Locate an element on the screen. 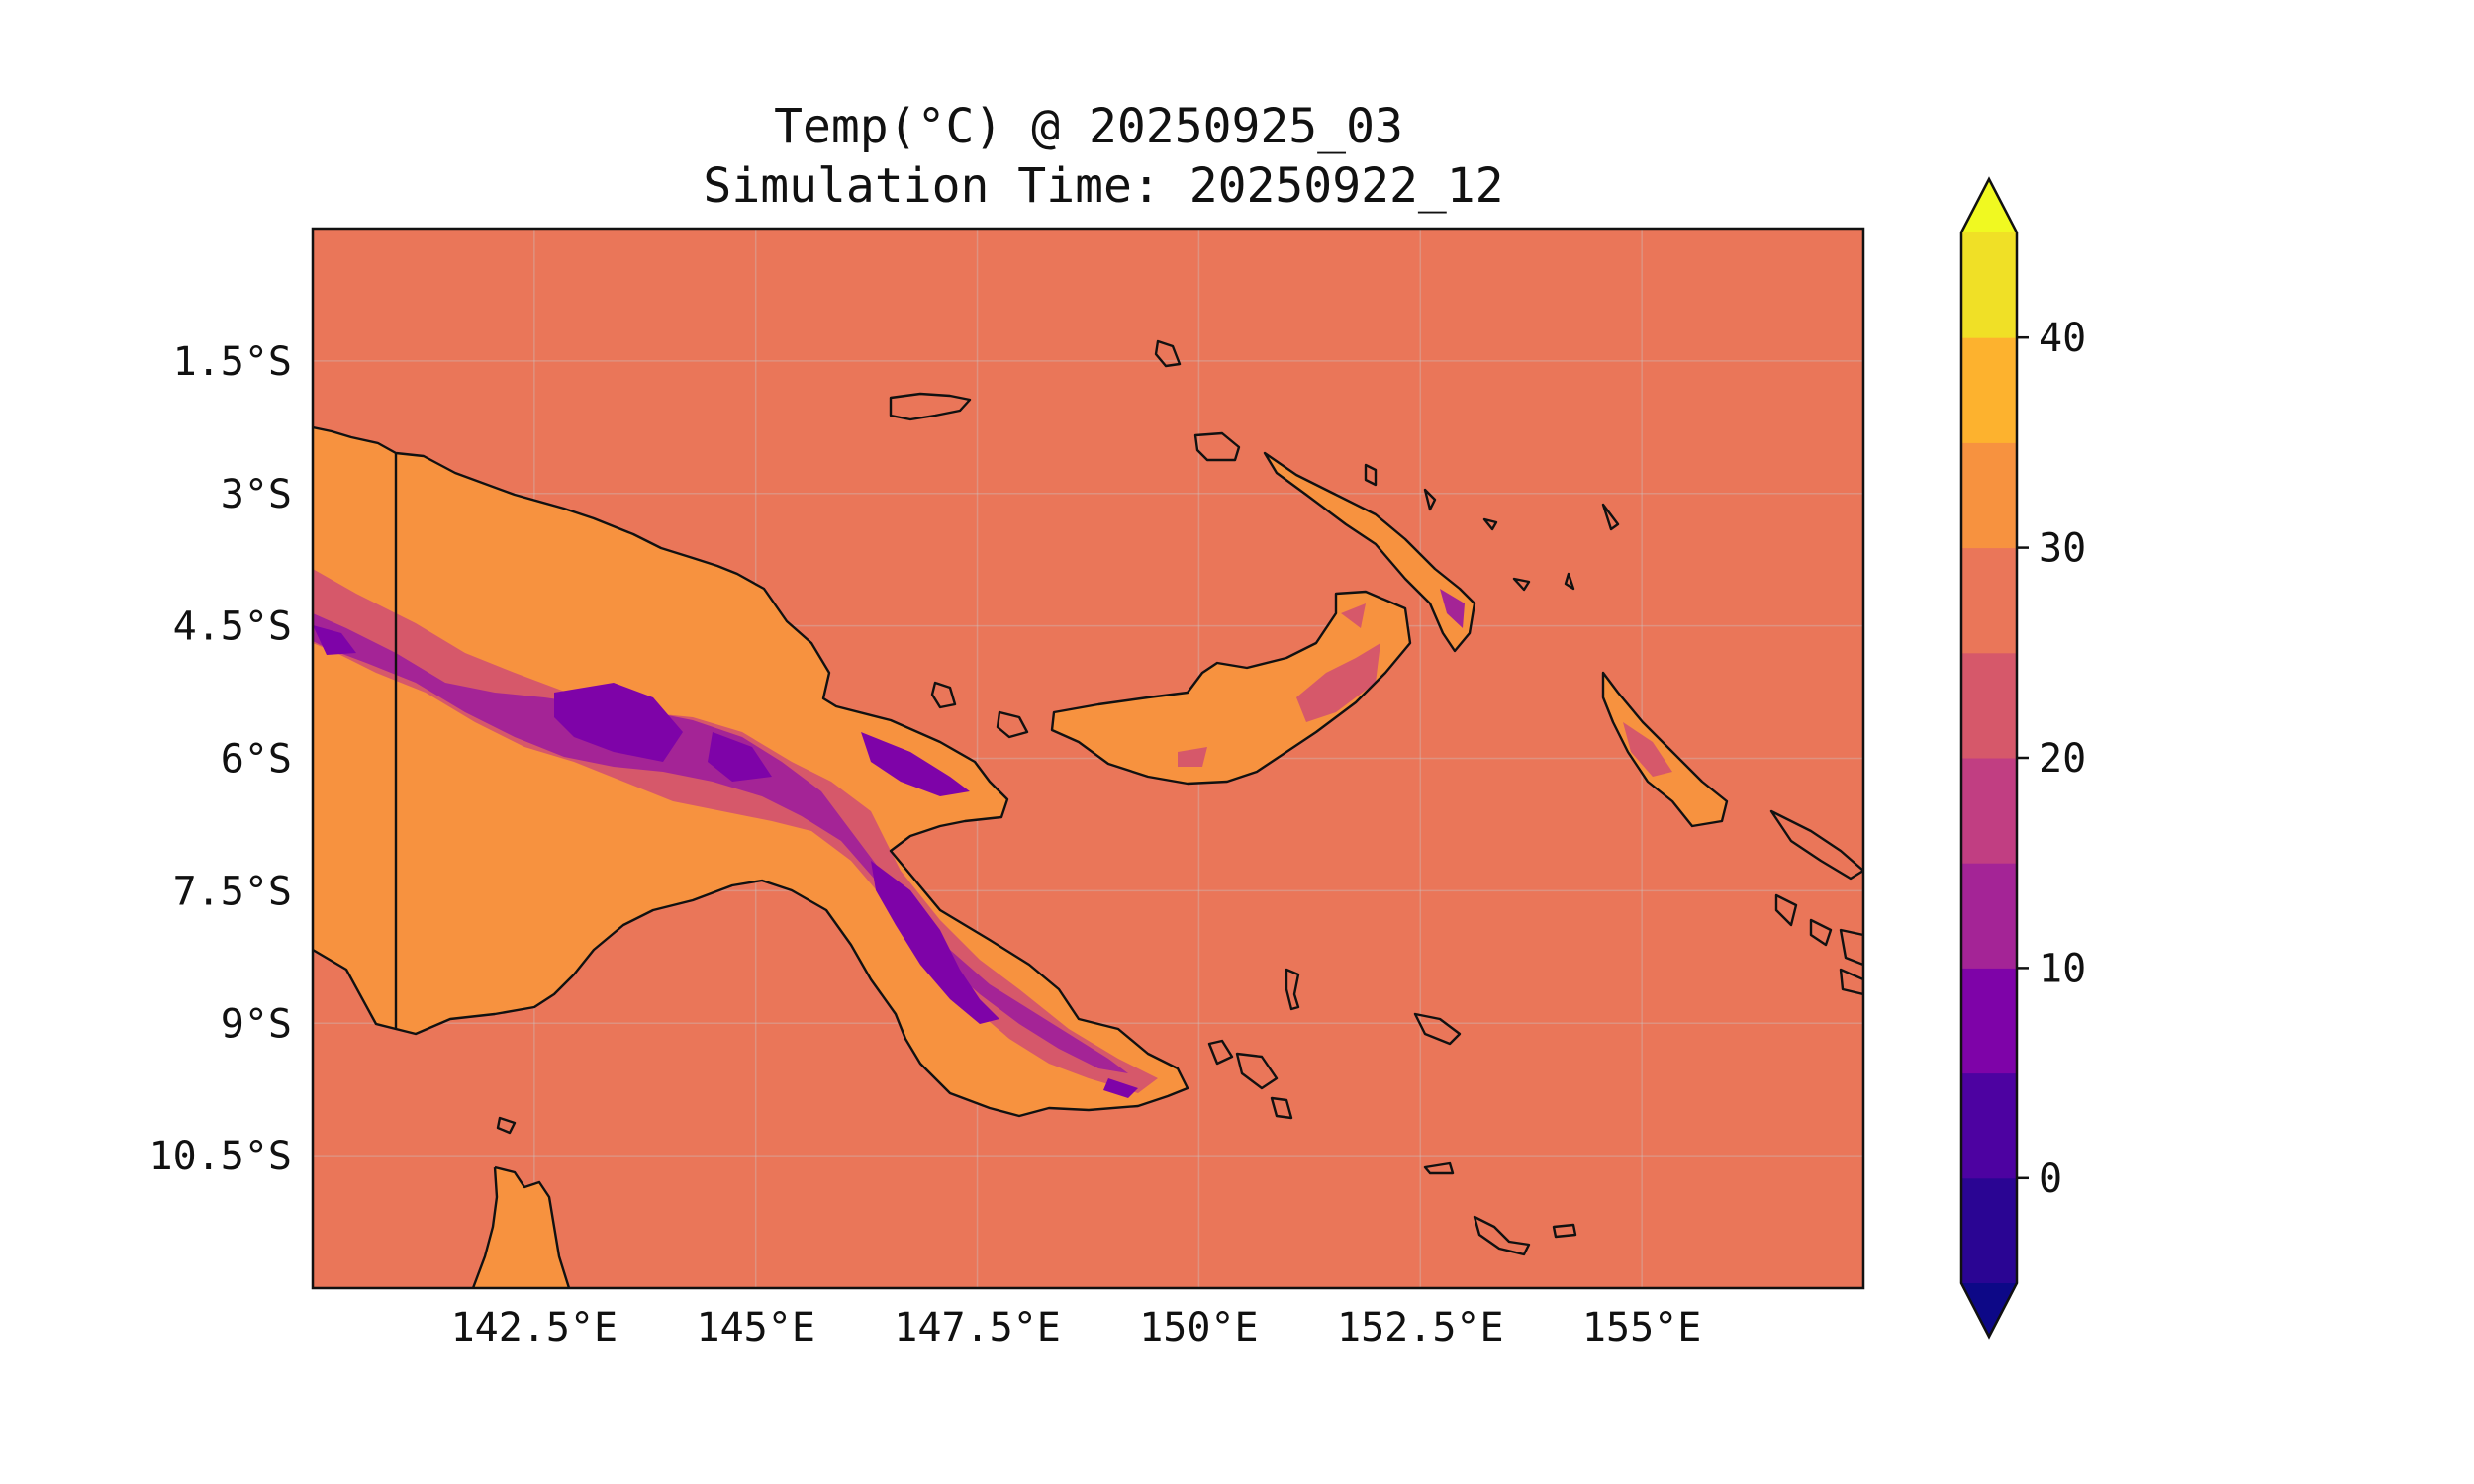 Image resolution: width=2474 pixels, height=1484 pixels. colorbar-tick-label: 10 is located at coordinates (2062, 968).